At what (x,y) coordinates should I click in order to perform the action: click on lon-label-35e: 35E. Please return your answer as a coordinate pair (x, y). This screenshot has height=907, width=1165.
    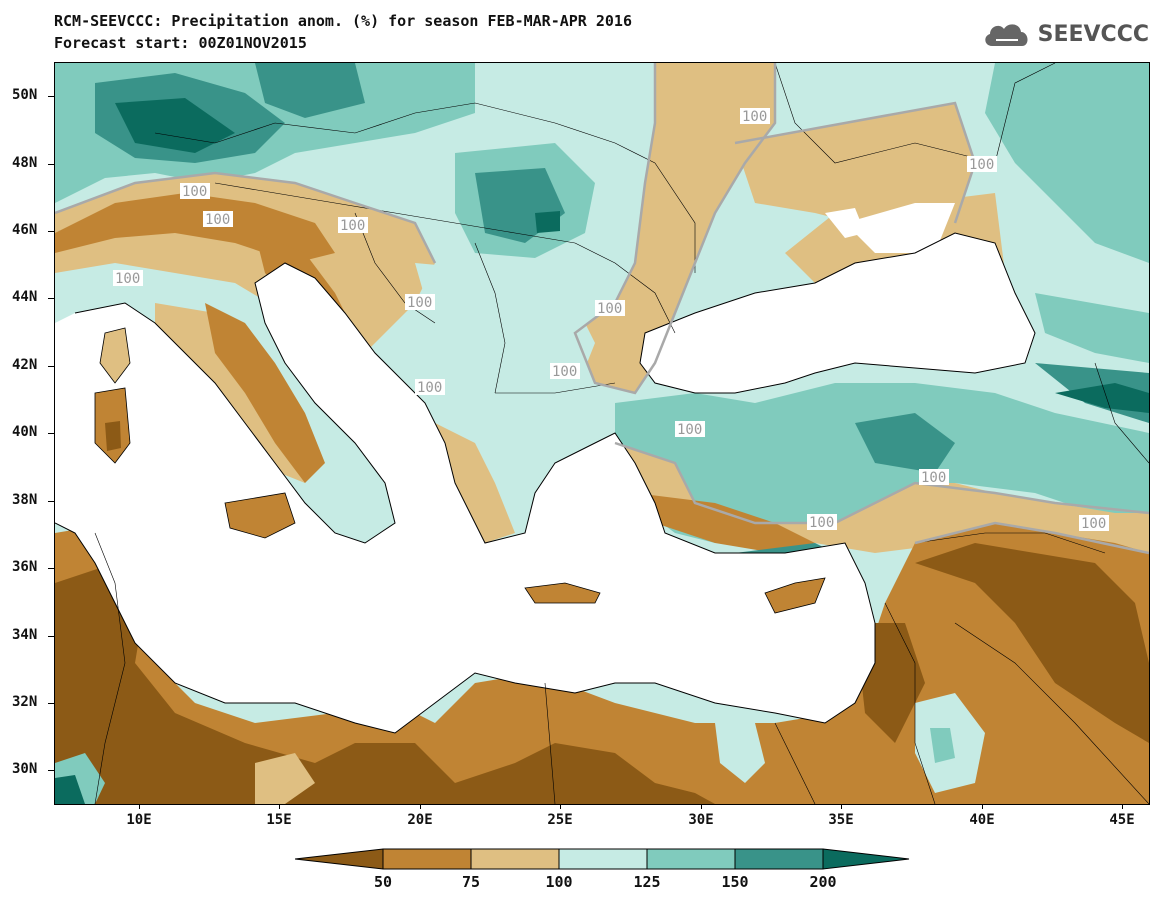
    Looking at the image, I should click on (841, 820).